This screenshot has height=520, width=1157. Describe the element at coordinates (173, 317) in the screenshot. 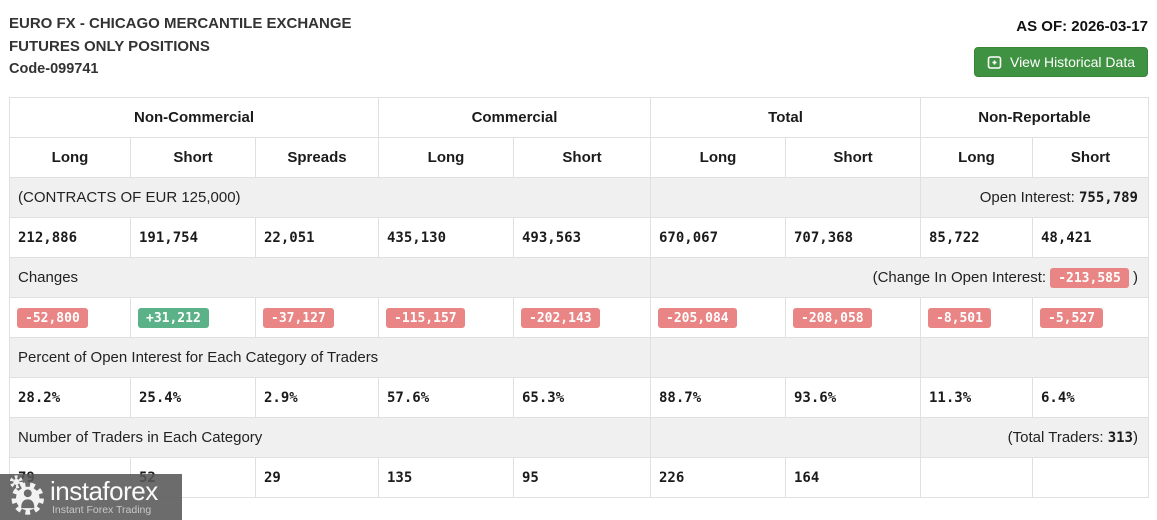

I see `change-badge: +31,212` at that location.